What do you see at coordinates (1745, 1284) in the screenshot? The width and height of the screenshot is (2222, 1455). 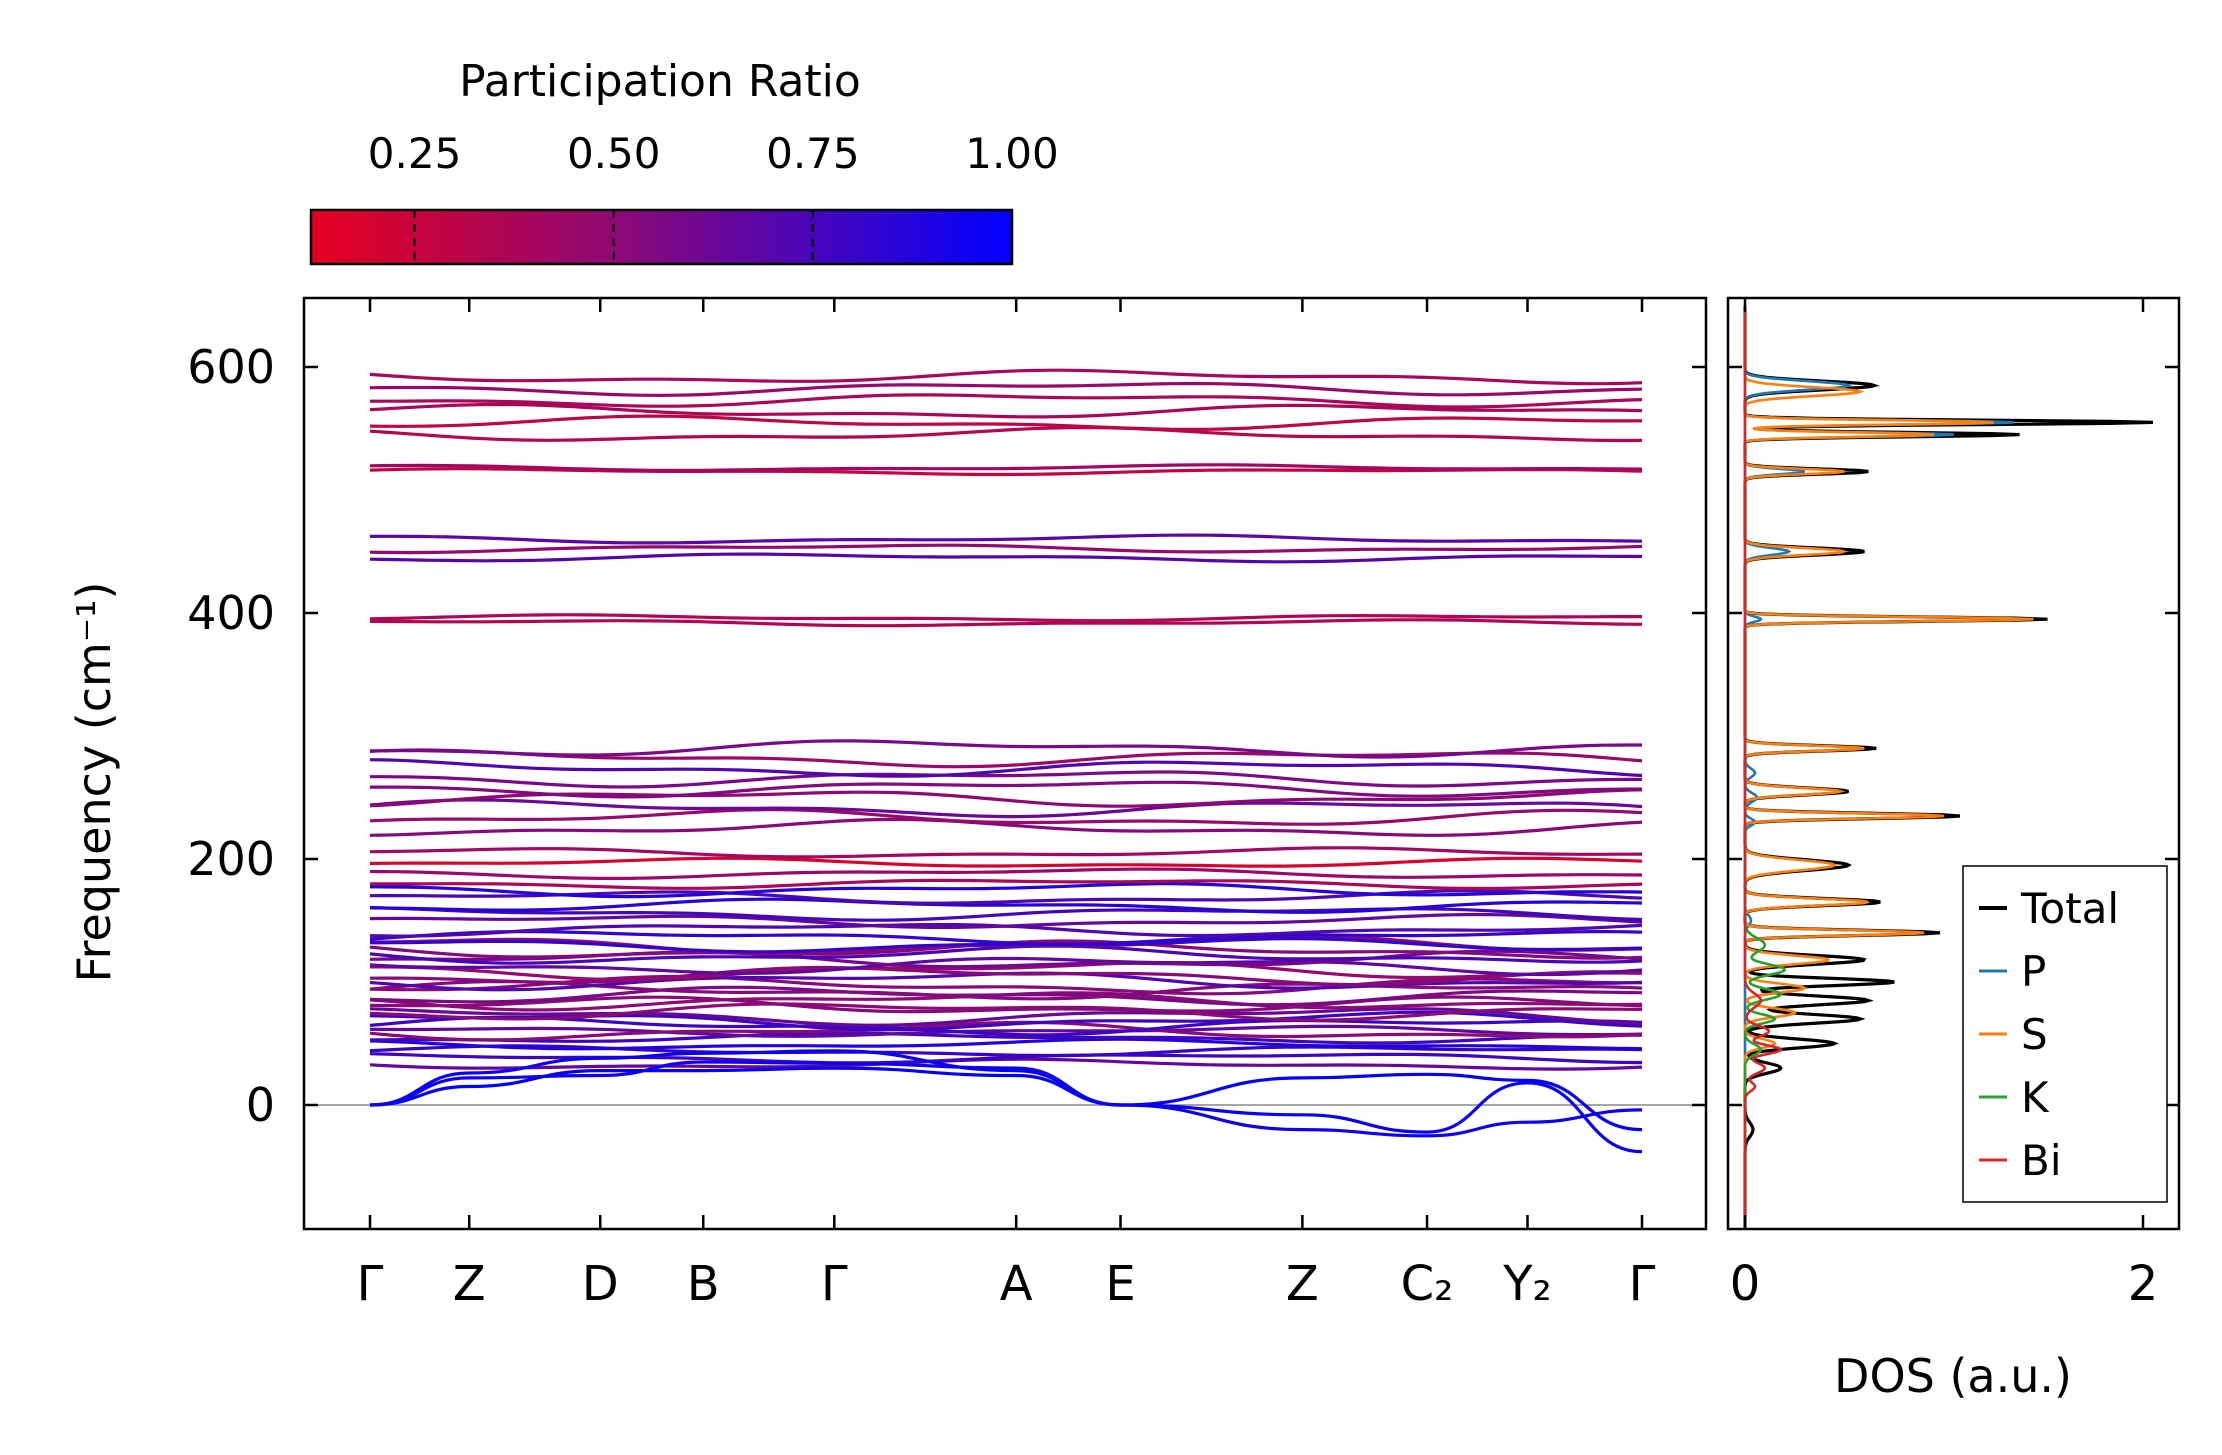 I see `dos-x-tick-label: 0` at bounding box center [1745, 1284].